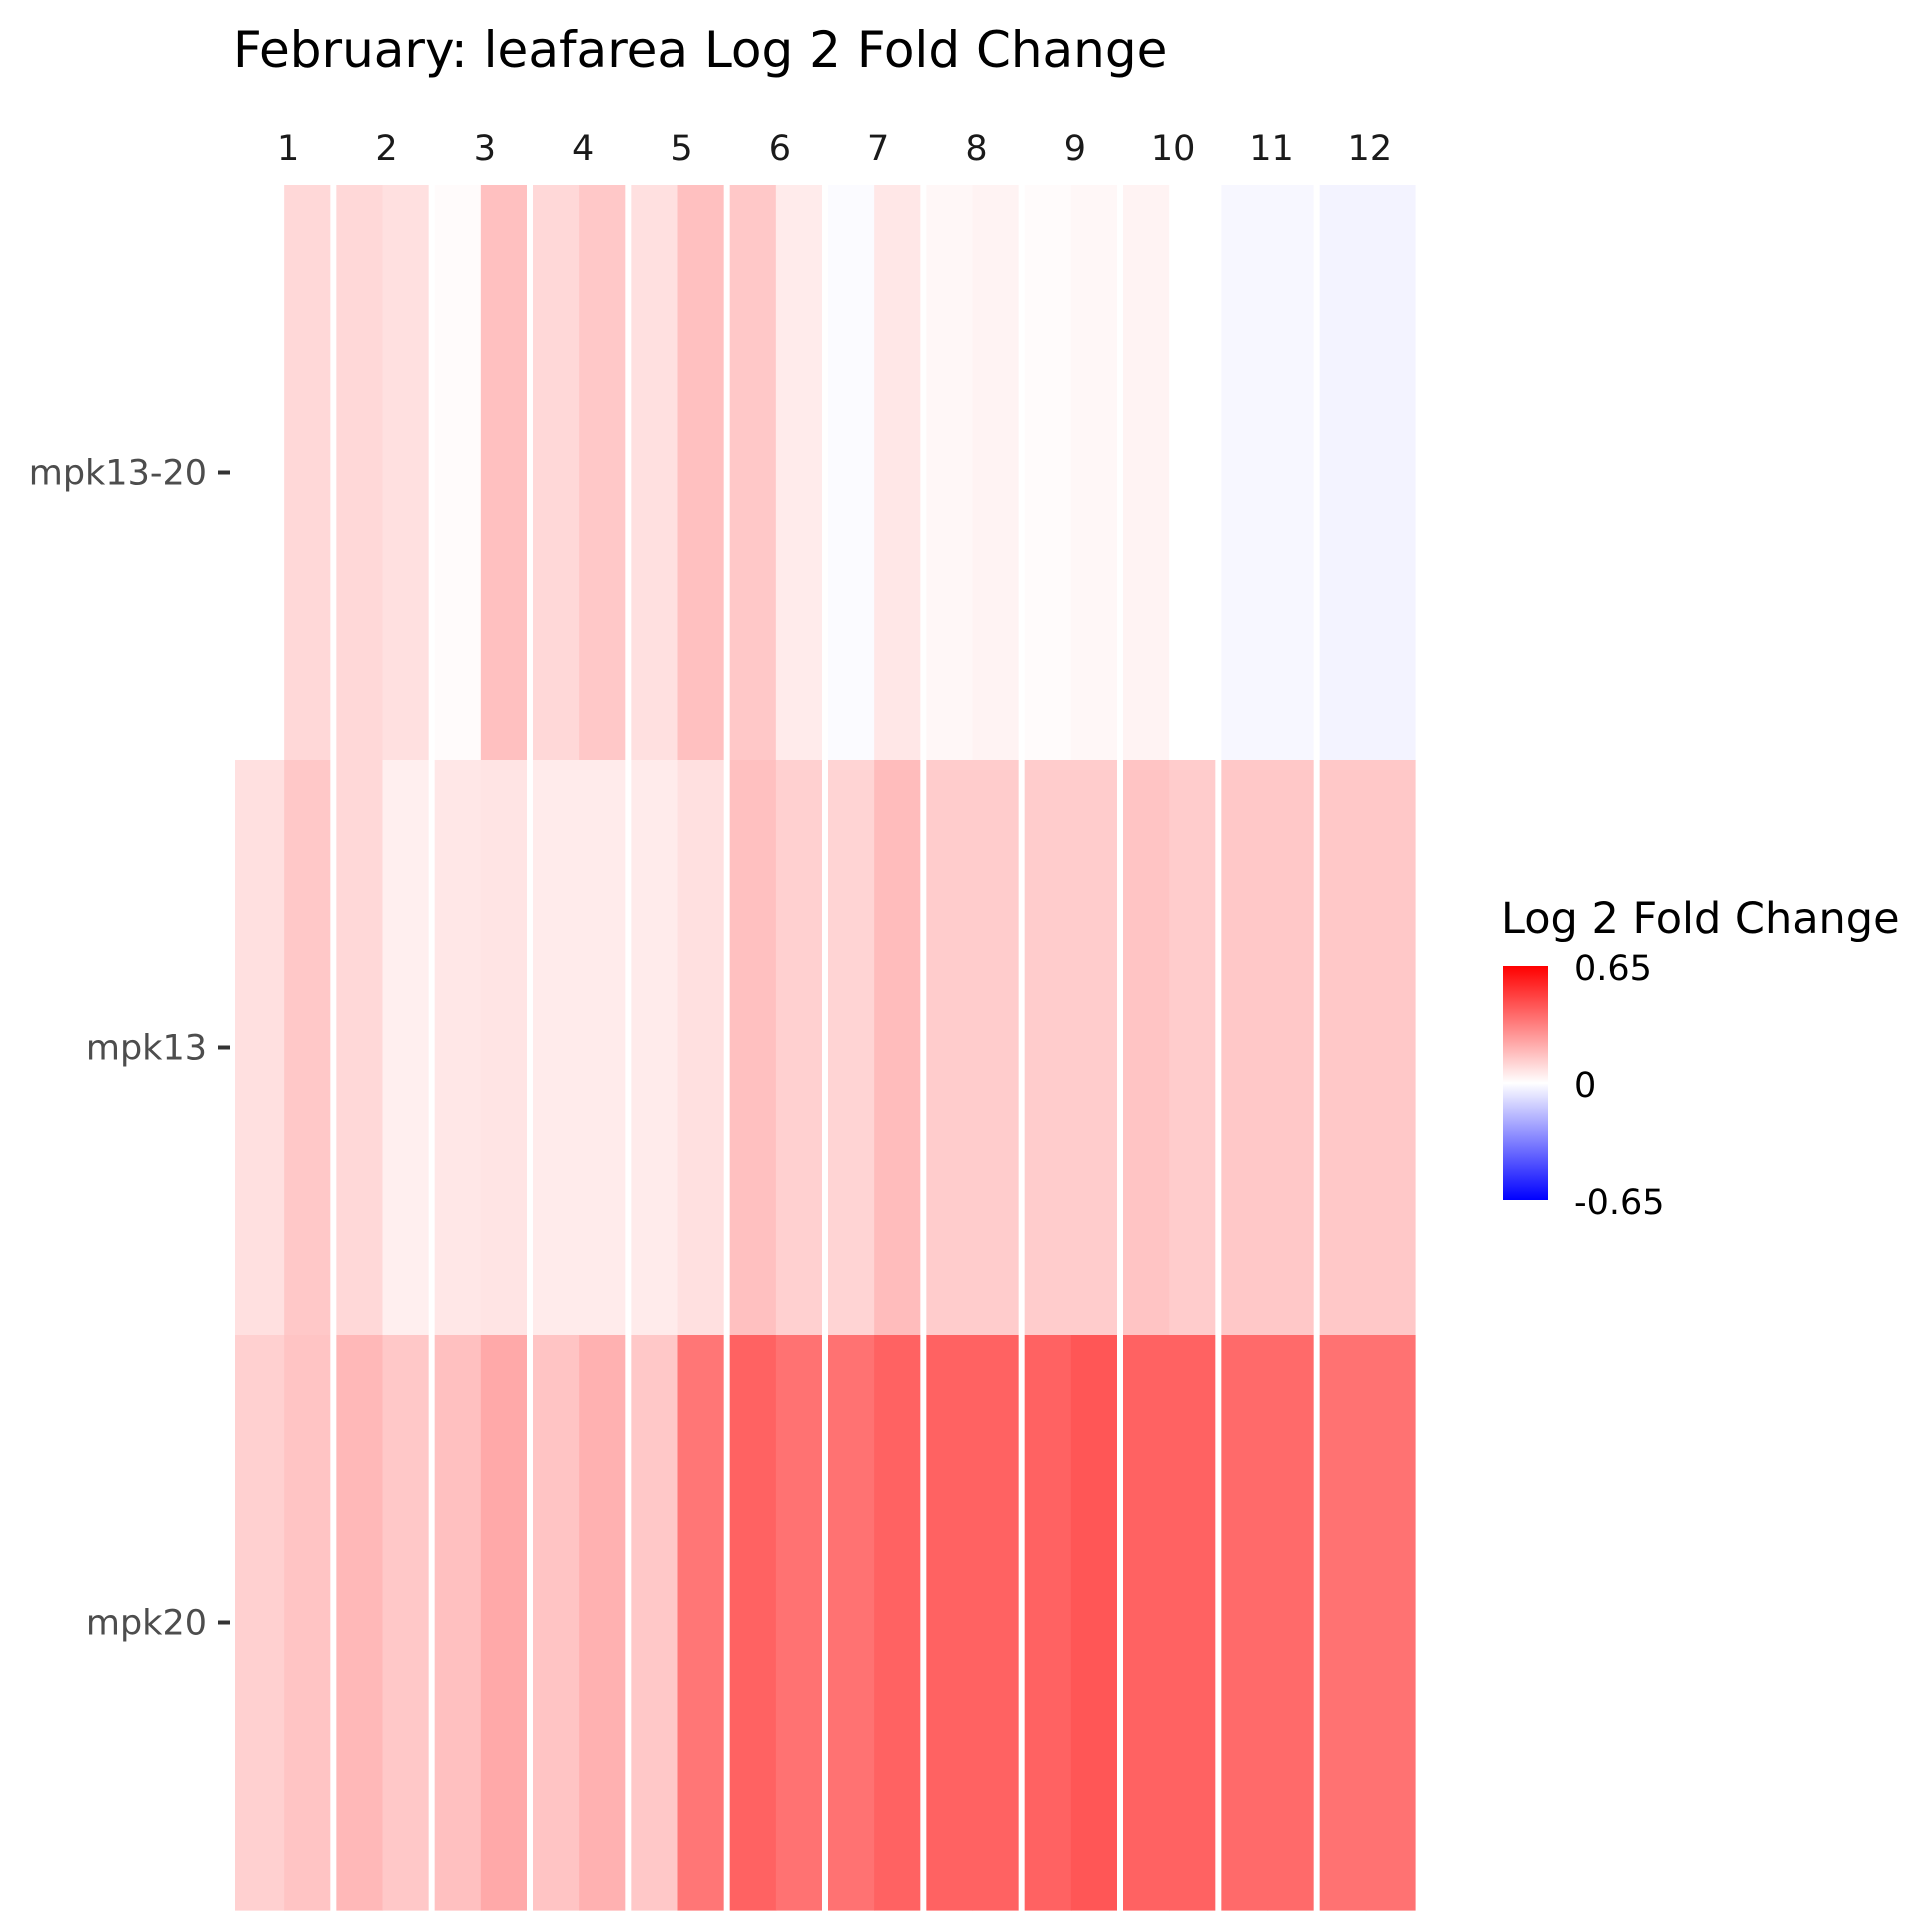 The height and width of the screenshot is (1920, 1920). I want to click on legend: Log 2 Fold Change 0.65 0 -0.65, so click(1700, 1058).